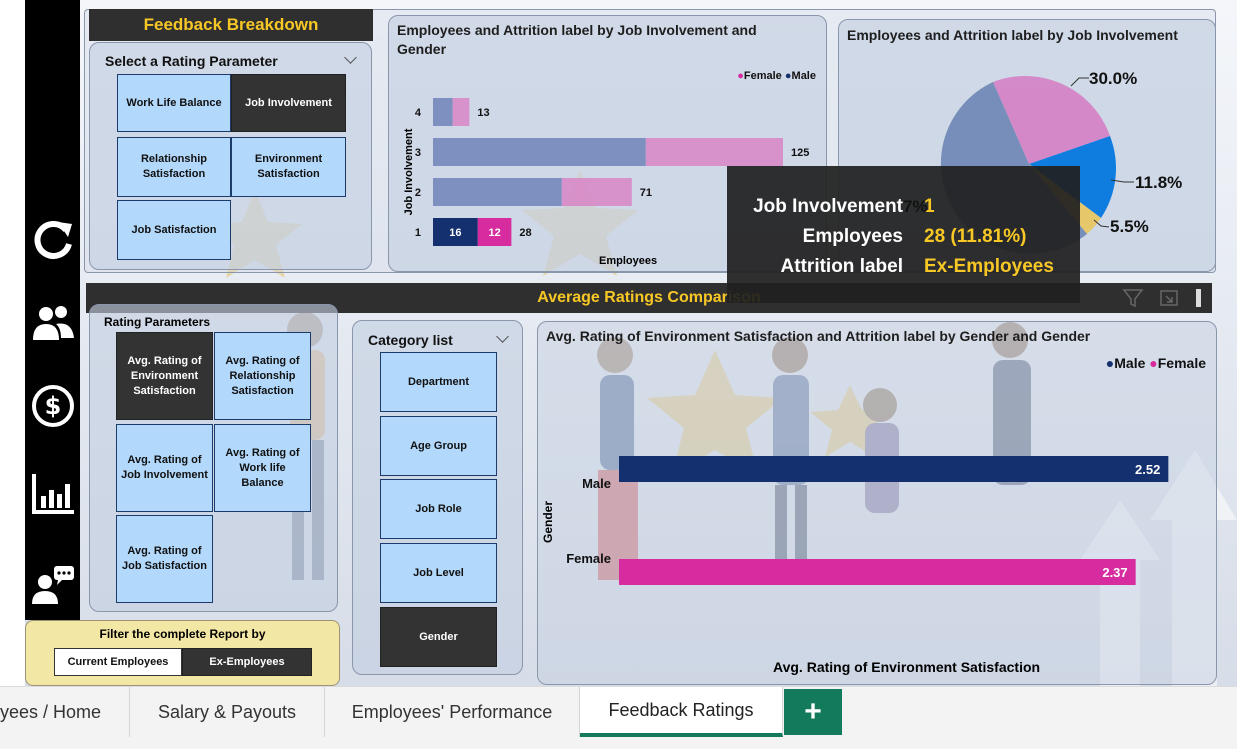 This screenshot has height=749, width=1237. What do you see at coordinates (929, 206) in the screenshot?
I see `tooltip-value-1: 1` at bounding box center [929, 206].